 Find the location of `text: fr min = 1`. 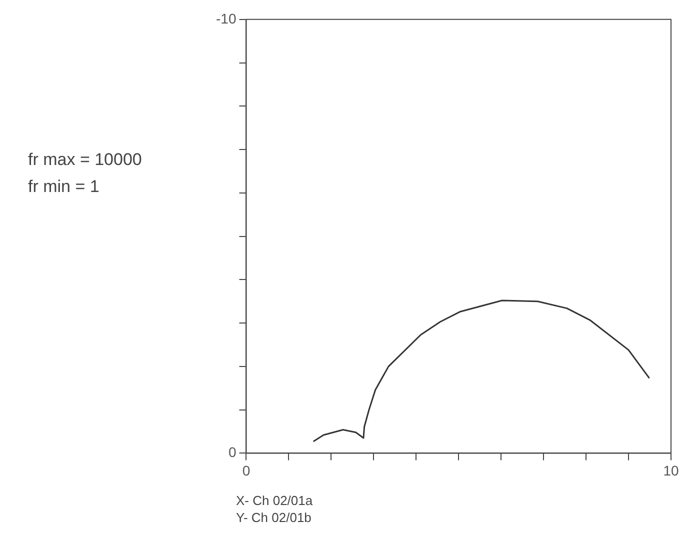

text: fr min = 1 is located at coordinates (64, 187).